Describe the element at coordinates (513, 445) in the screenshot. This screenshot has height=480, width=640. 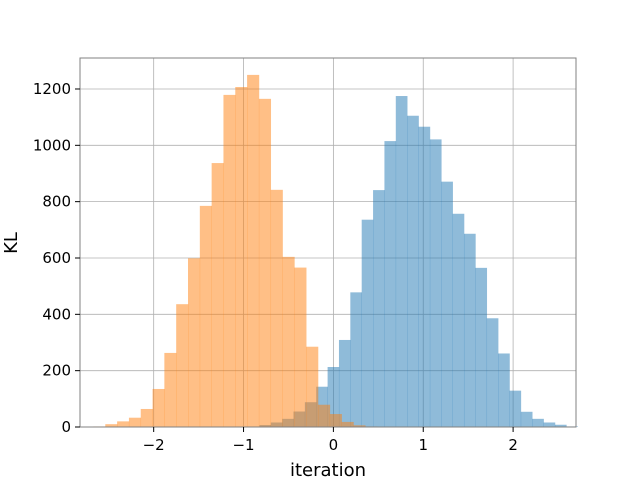
I see `x-tick-label: 2` at that location.